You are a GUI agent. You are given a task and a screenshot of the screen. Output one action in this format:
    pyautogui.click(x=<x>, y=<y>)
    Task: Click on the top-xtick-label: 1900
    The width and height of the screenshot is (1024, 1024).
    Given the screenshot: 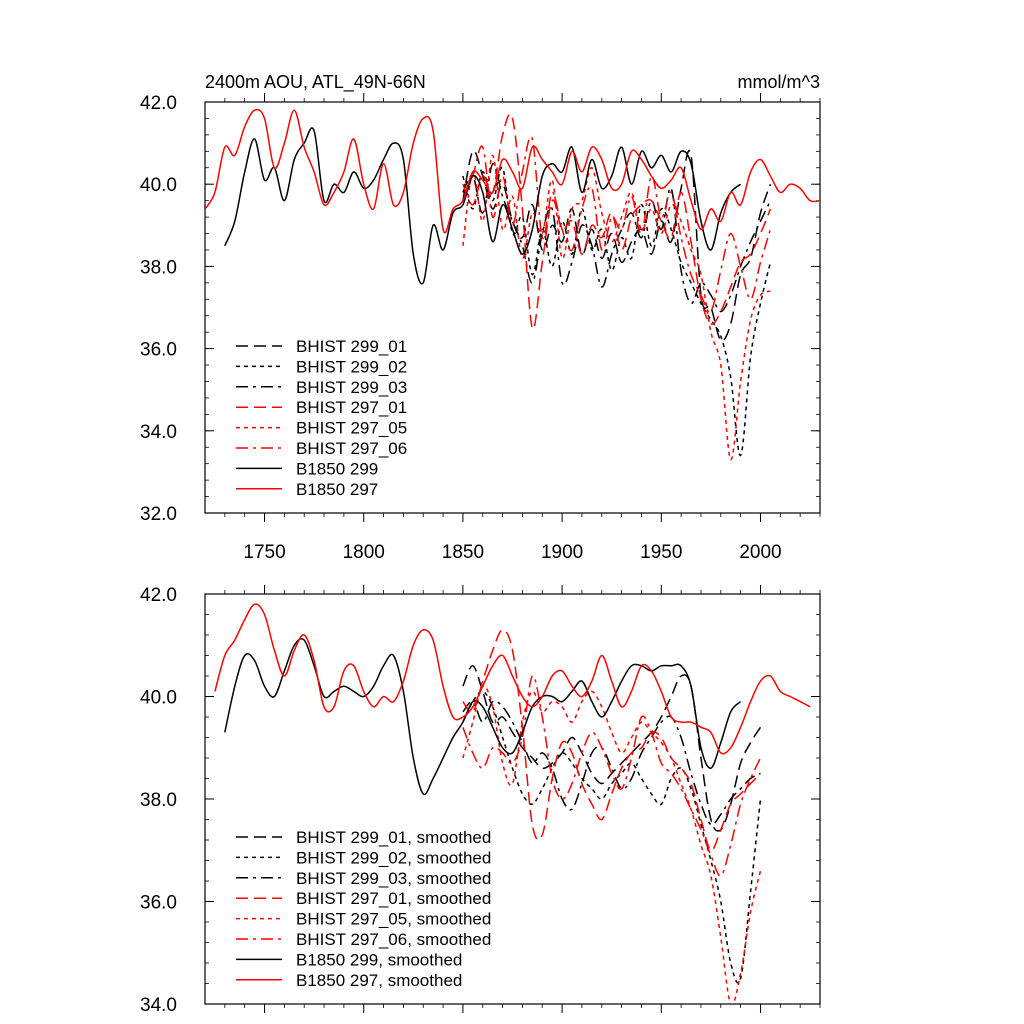 What is the action you would take?
    pyautogui.click(x=562, y=552)
    